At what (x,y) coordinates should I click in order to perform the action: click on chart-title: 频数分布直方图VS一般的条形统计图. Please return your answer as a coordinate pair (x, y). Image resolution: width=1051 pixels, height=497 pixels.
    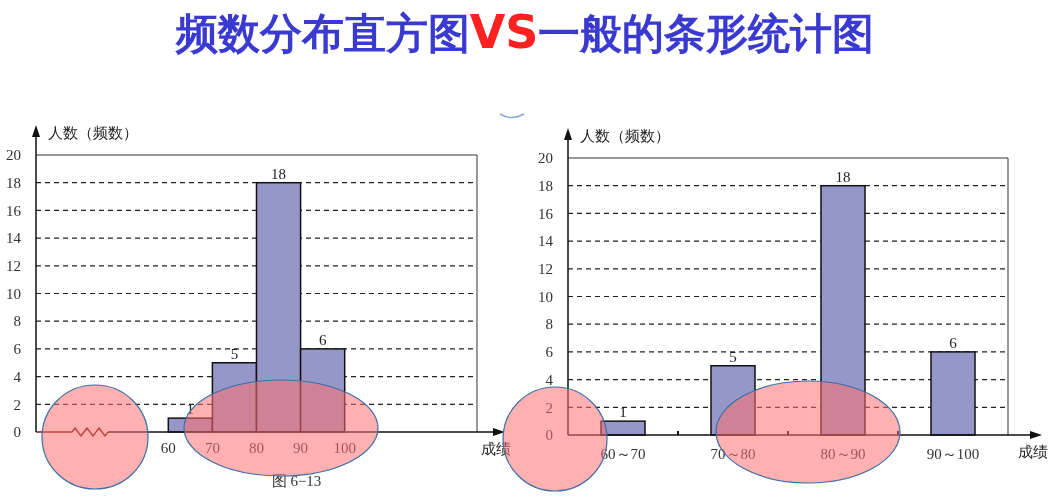
    Looking at the image, I should click on (524, 32).